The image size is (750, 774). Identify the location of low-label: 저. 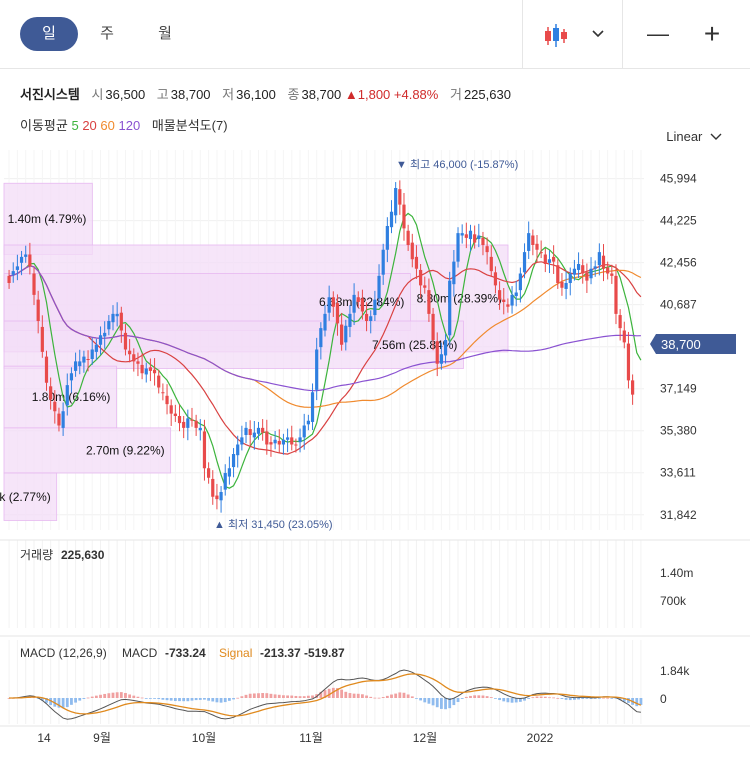
(228, 94).